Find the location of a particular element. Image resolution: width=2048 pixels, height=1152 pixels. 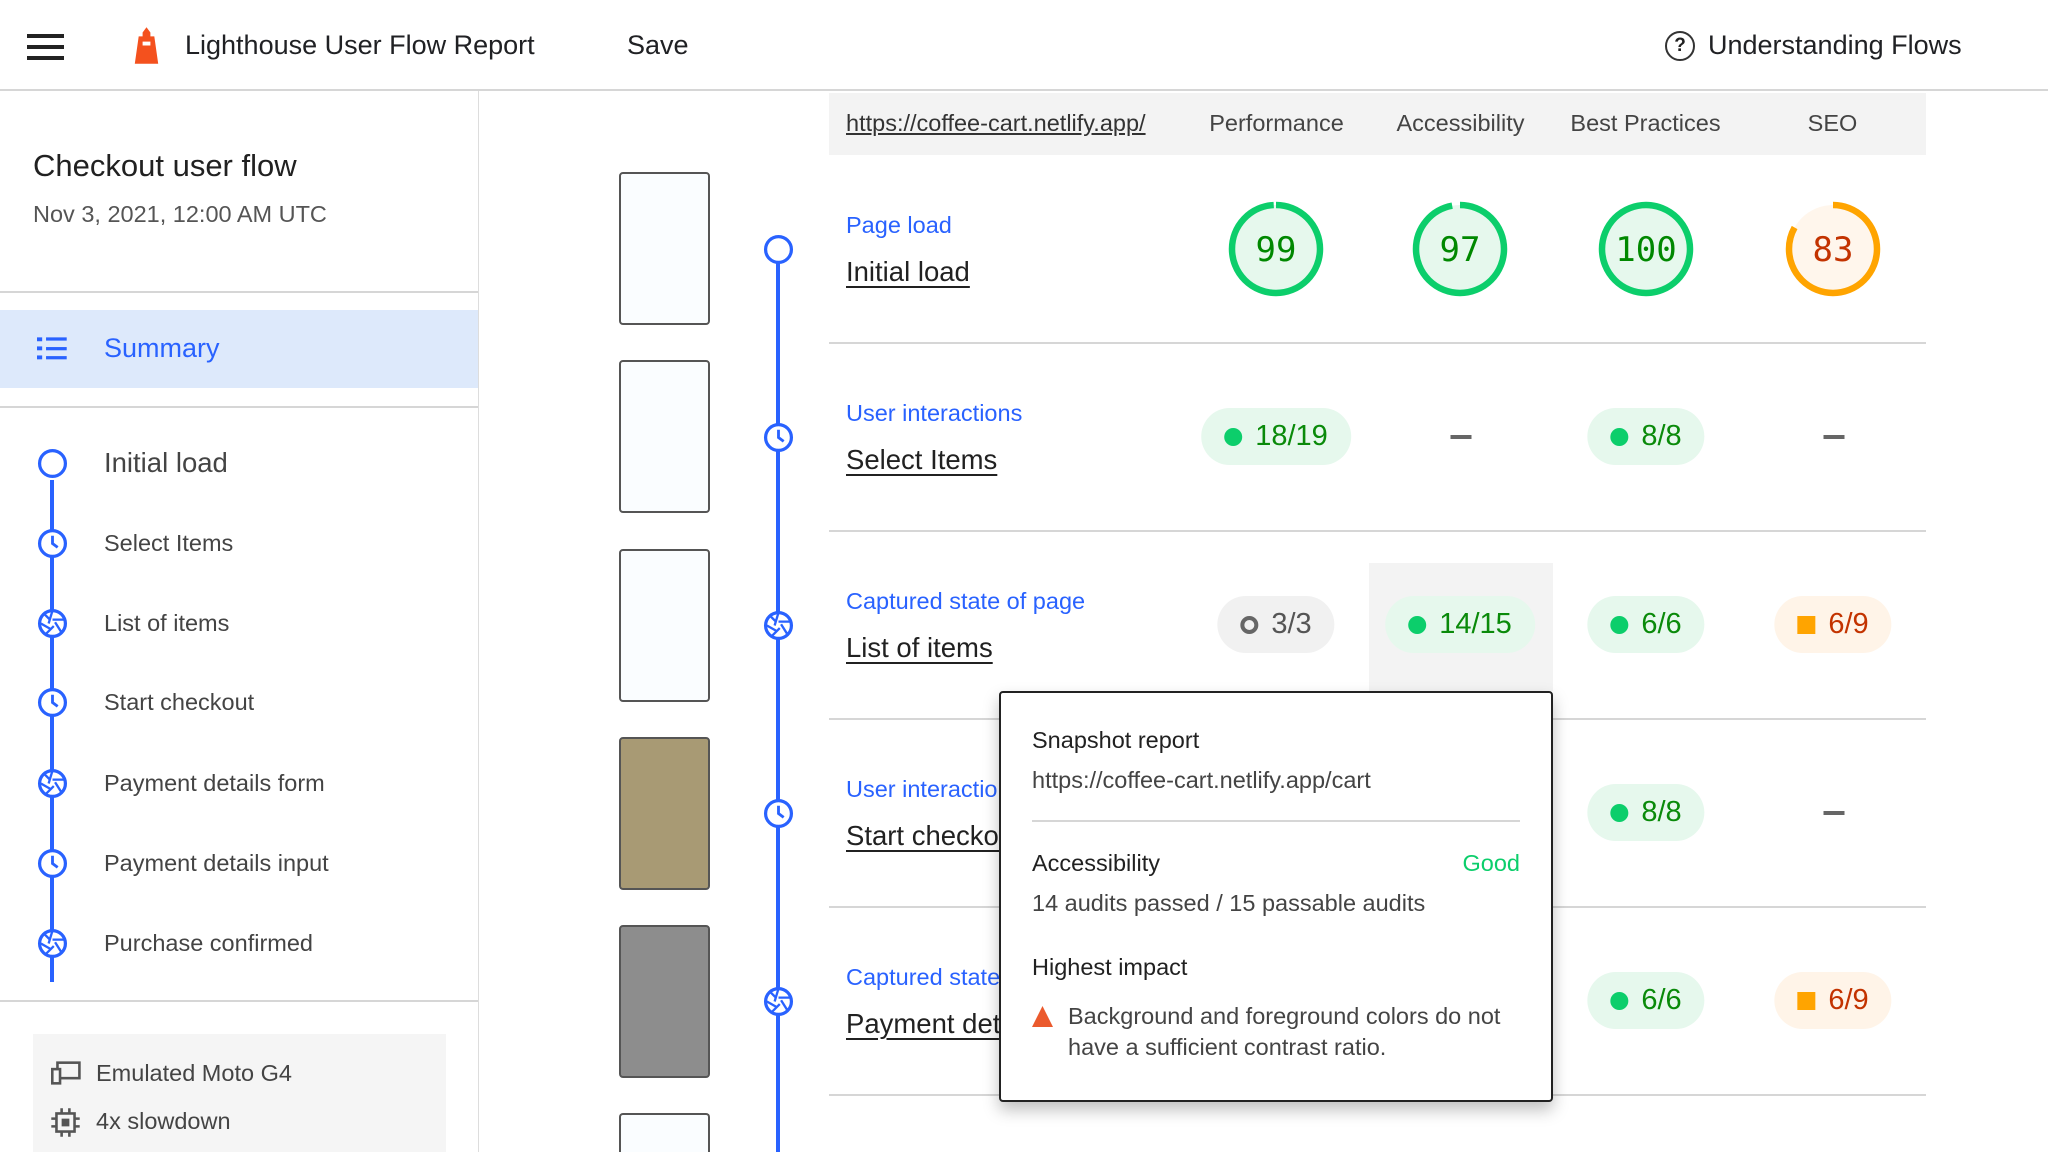

timeline-line is located at coordinates (778, 700).